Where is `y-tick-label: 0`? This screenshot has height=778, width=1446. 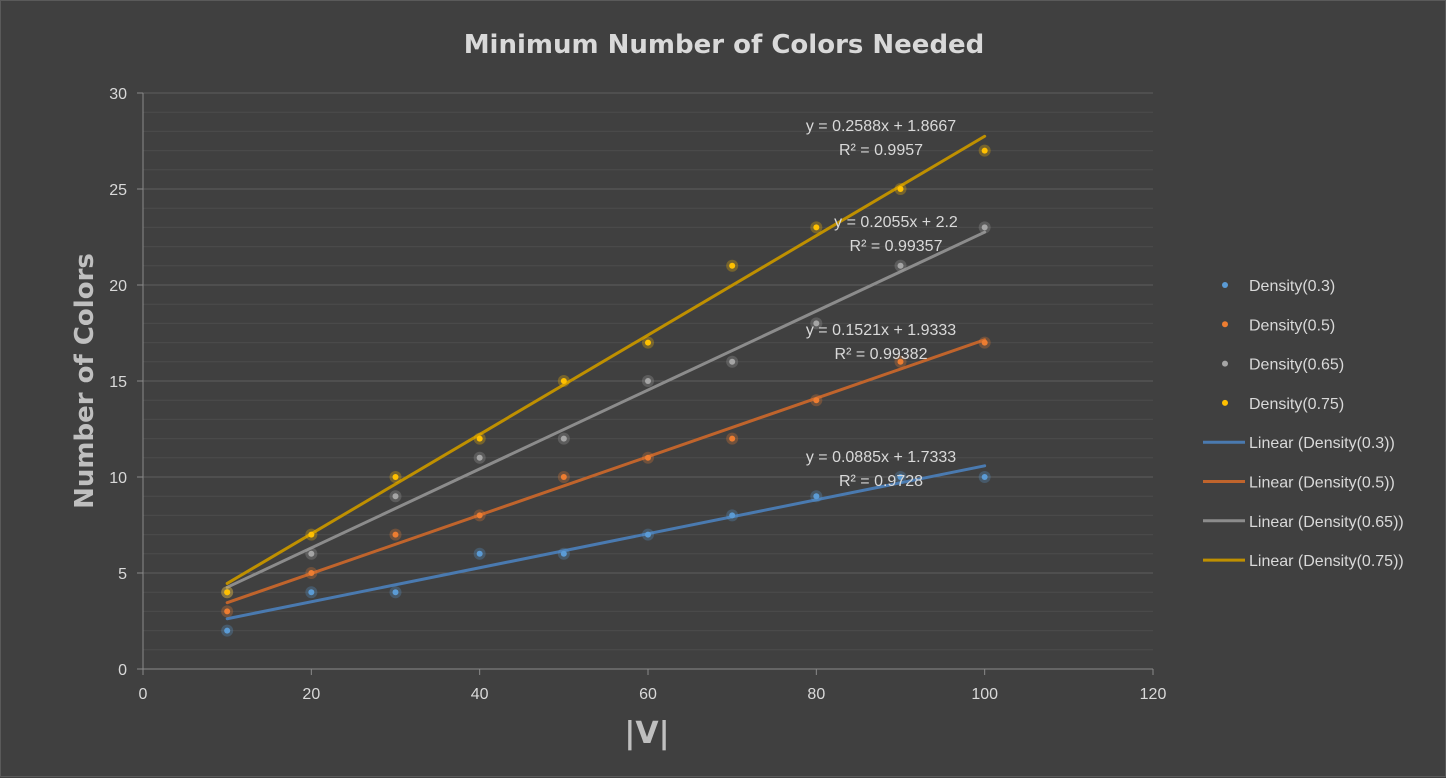 y-tick-label: 0 is located at coordinates (122, 670).